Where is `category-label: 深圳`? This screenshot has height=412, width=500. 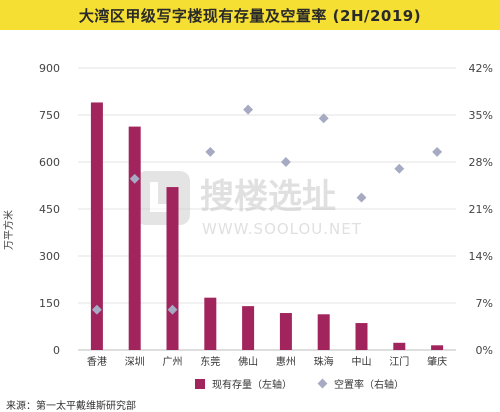 category-label: 深圳 is located at coordinates (135, 362).